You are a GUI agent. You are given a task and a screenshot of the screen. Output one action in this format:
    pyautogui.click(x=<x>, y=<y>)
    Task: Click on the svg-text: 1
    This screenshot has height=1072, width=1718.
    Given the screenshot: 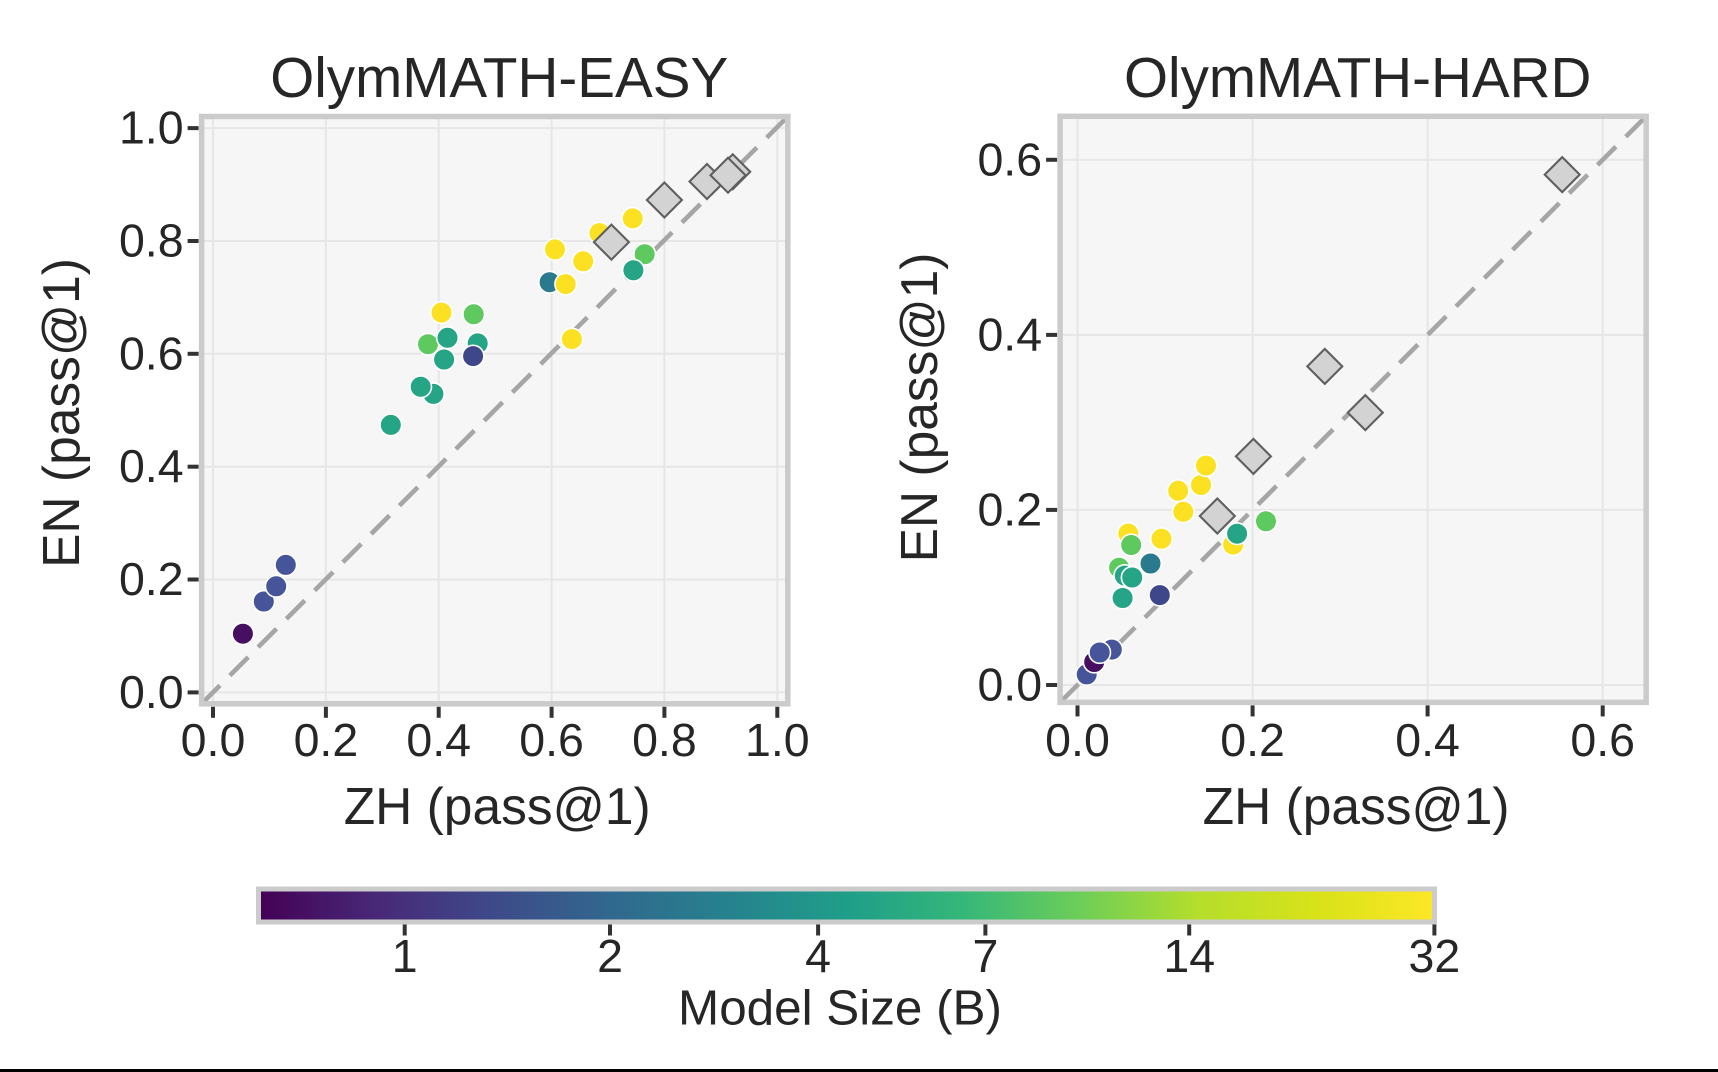 What is the action you would take?
    pyautogui.click(x=405, y=956)
    